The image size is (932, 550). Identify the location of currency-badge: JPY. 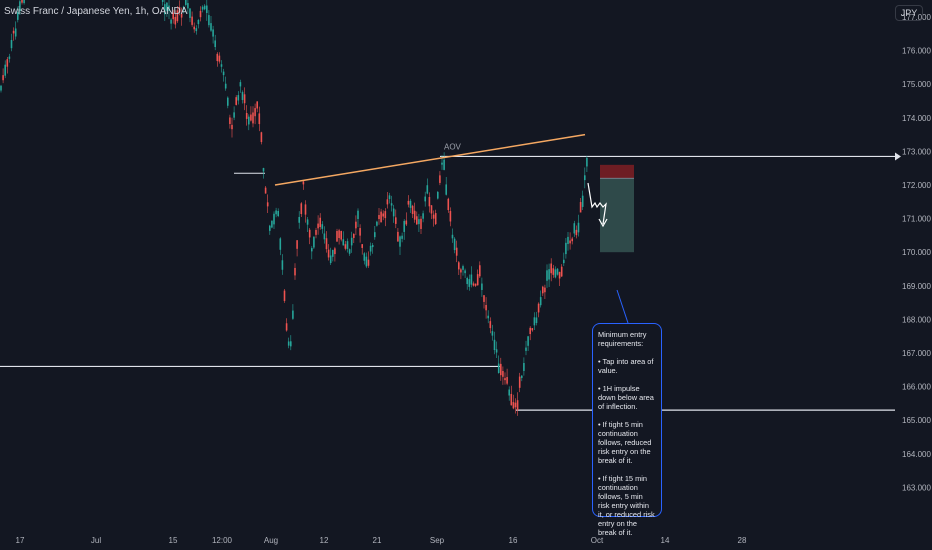
(909, 13).